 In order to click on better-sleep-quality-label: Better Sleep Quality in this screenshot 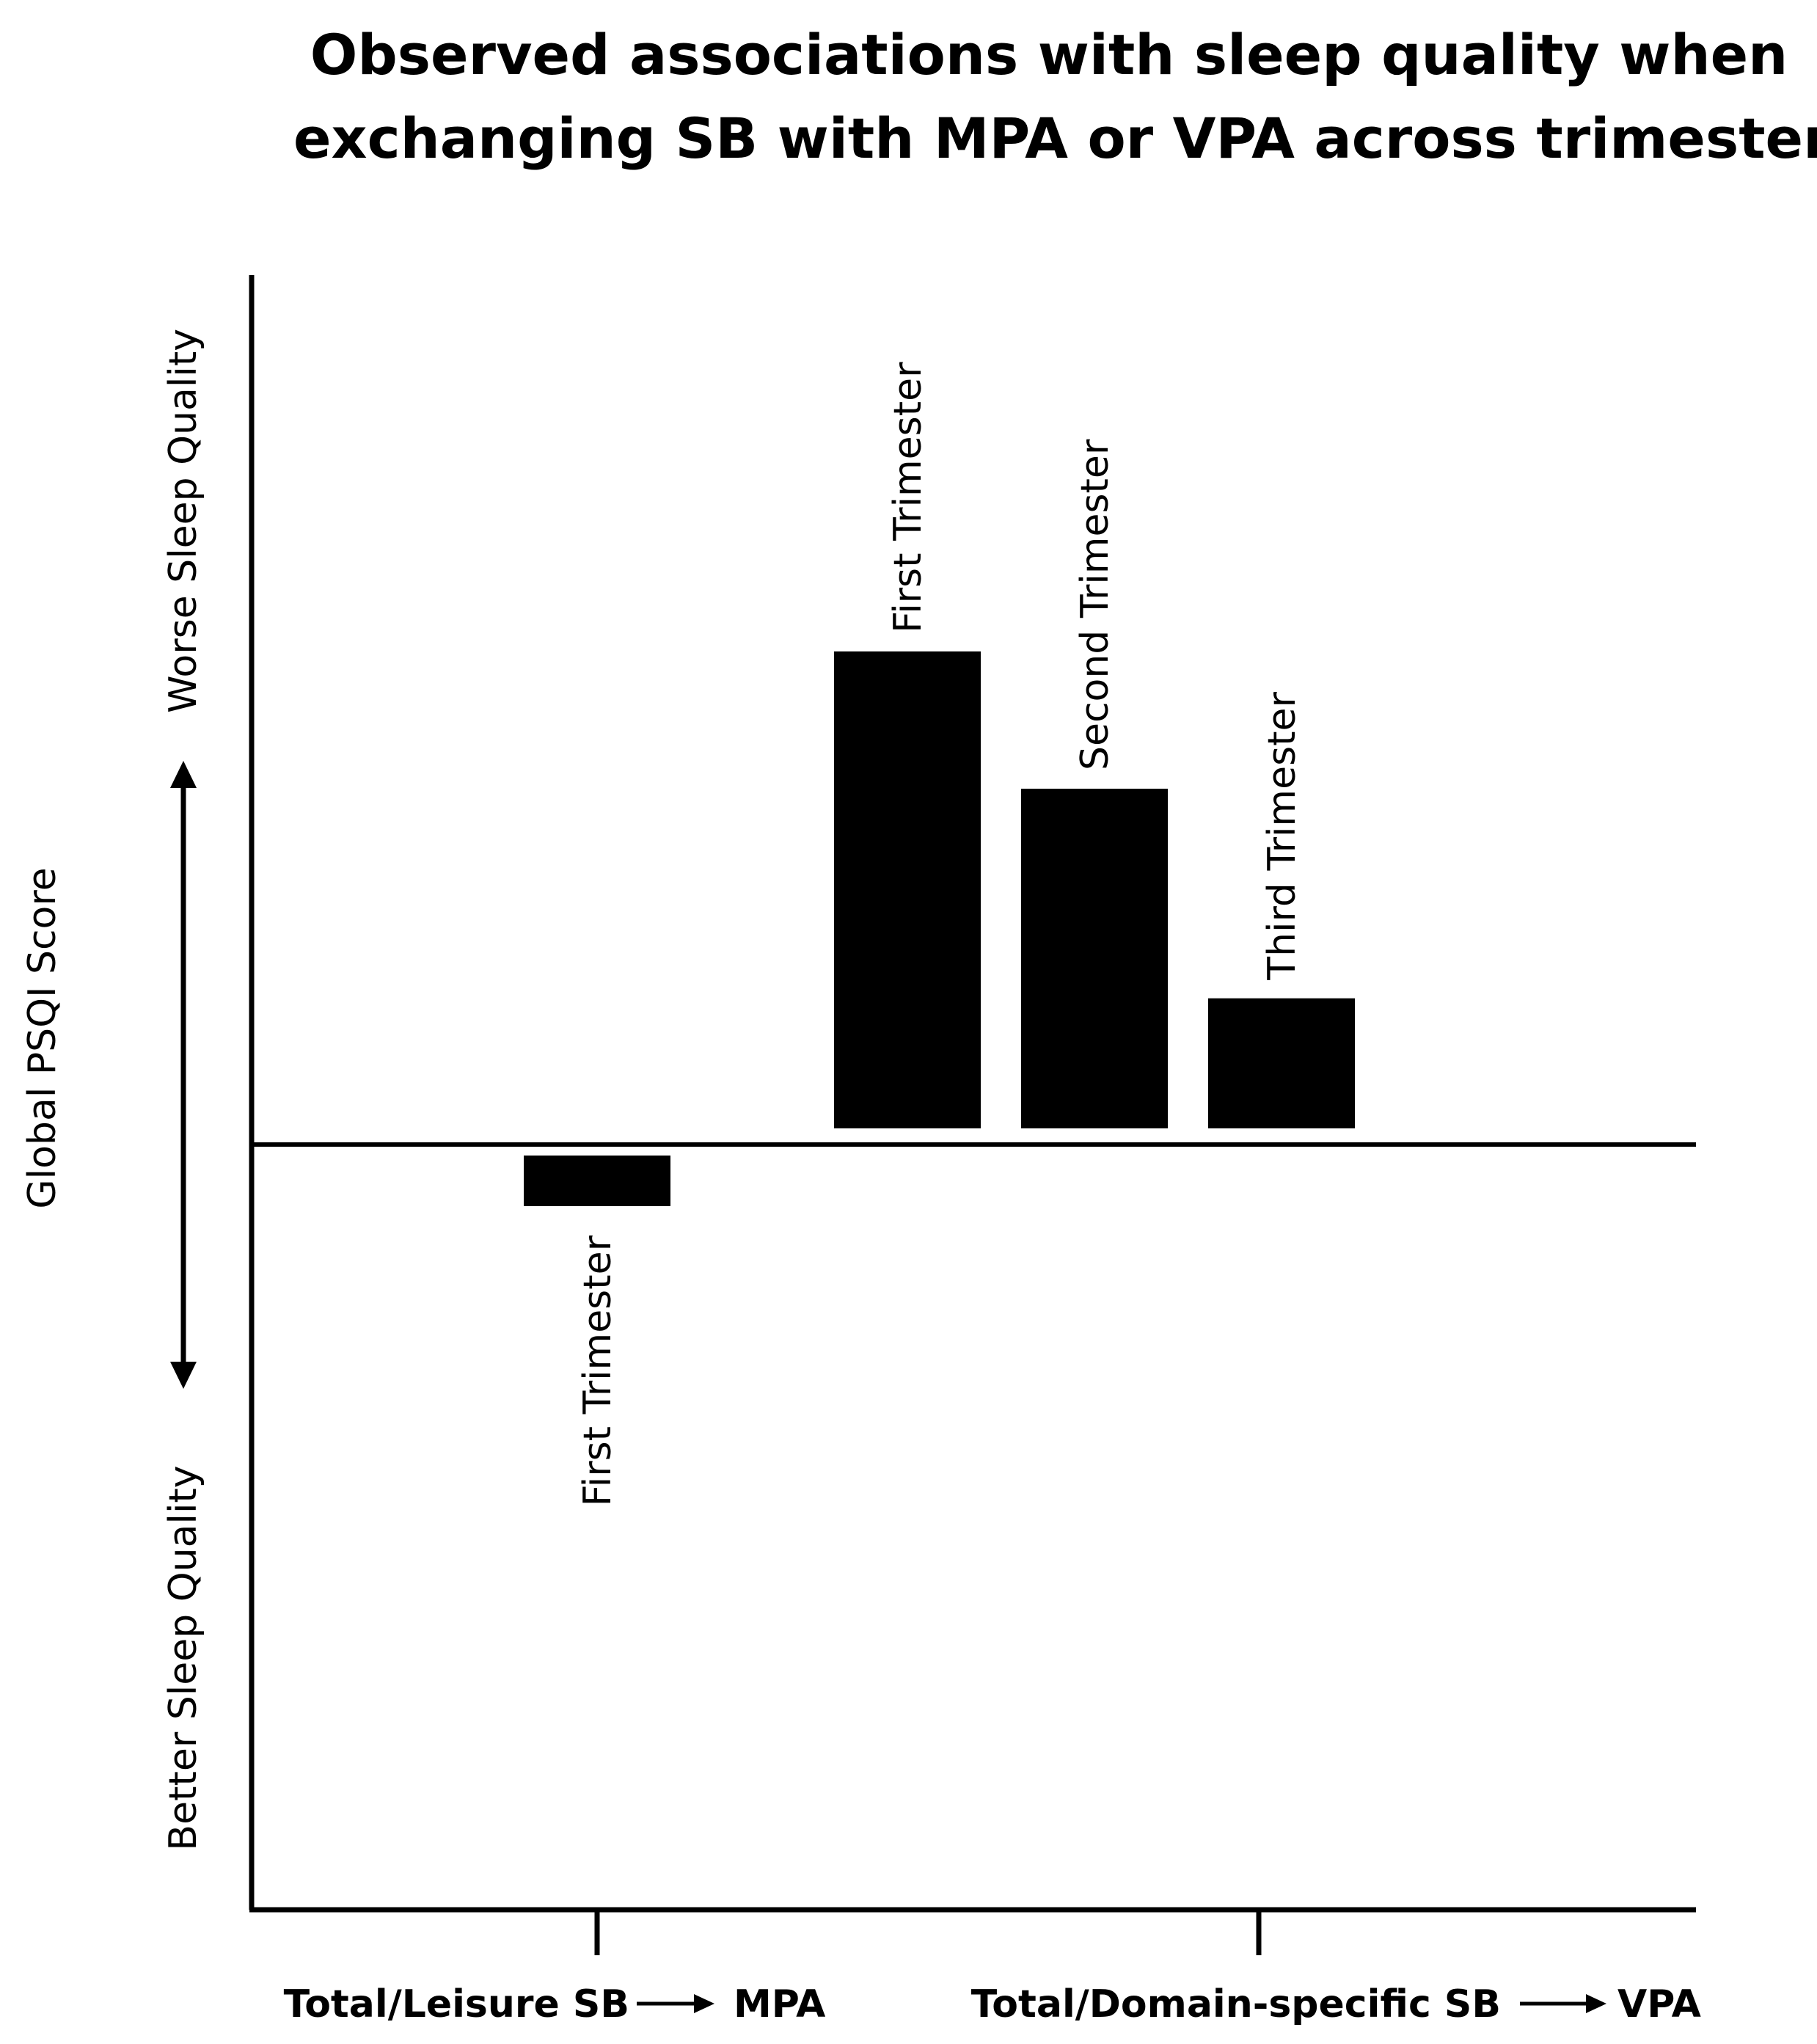, I will do `click(183, 1657)`.